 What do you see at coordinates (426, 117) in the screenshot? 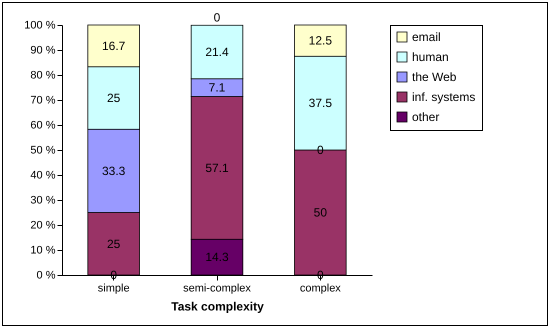
I see `legend-label: other` at bounding box center [426, 117].